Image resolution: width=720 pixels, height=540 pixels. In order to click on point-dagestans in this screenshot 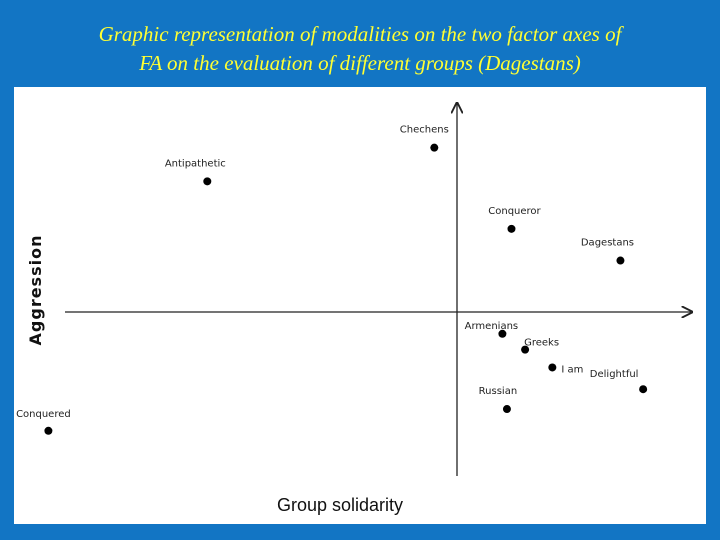, I will do `click(620, 260)`.